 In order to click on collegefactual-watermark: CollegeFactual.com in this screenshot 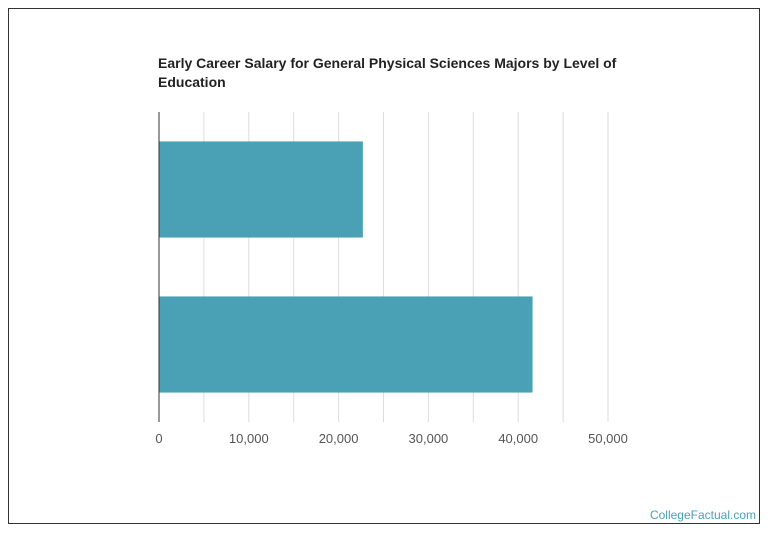, I will do `click(702, 515)`.